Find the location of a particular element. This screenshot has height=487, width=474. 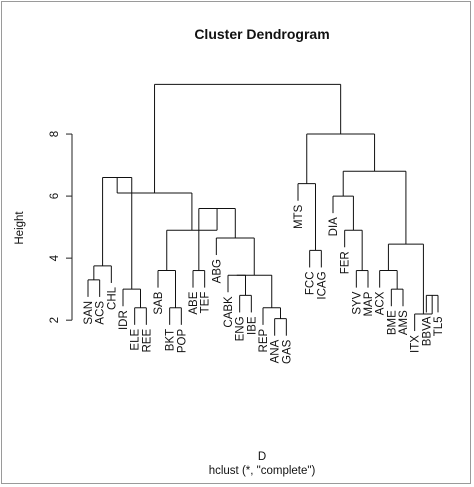

x-axis-subtitle: hclust (*, "complete") is located at coordinates (262, 471).